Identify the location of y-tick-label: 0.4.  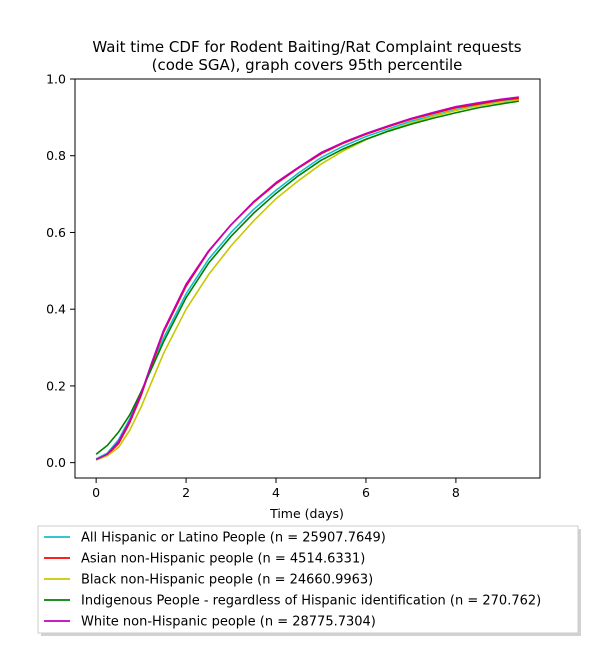
(56, 309).